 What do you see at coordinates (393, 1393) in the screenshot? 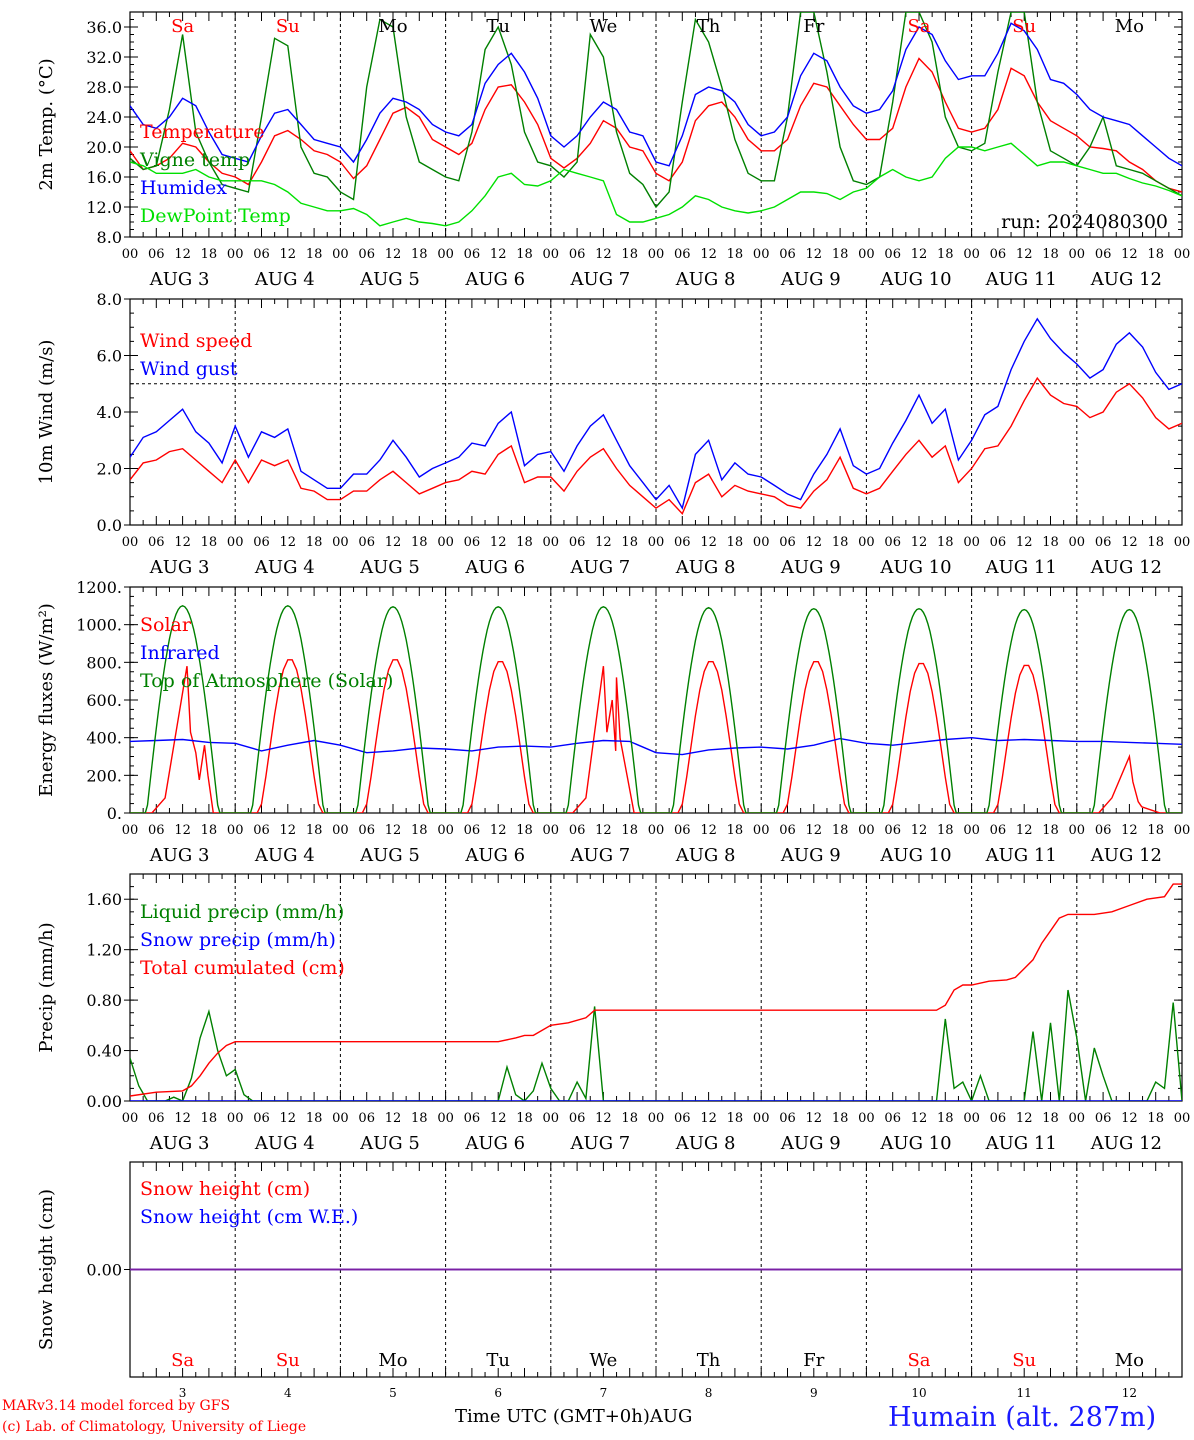
I see `day-number-label: 5` at bounding box center [393, 1393].